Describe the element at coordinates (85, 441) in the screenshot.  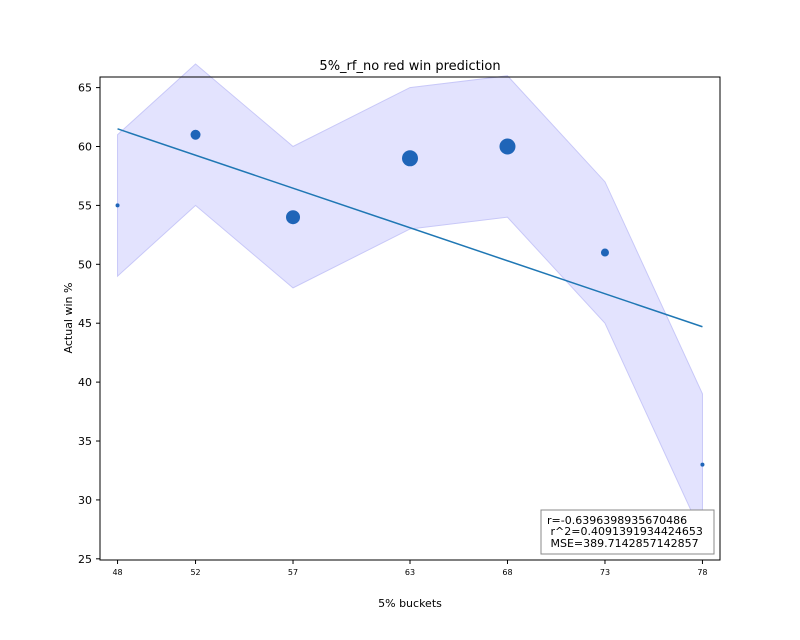
I see `y-tick-label: 35` at that location.